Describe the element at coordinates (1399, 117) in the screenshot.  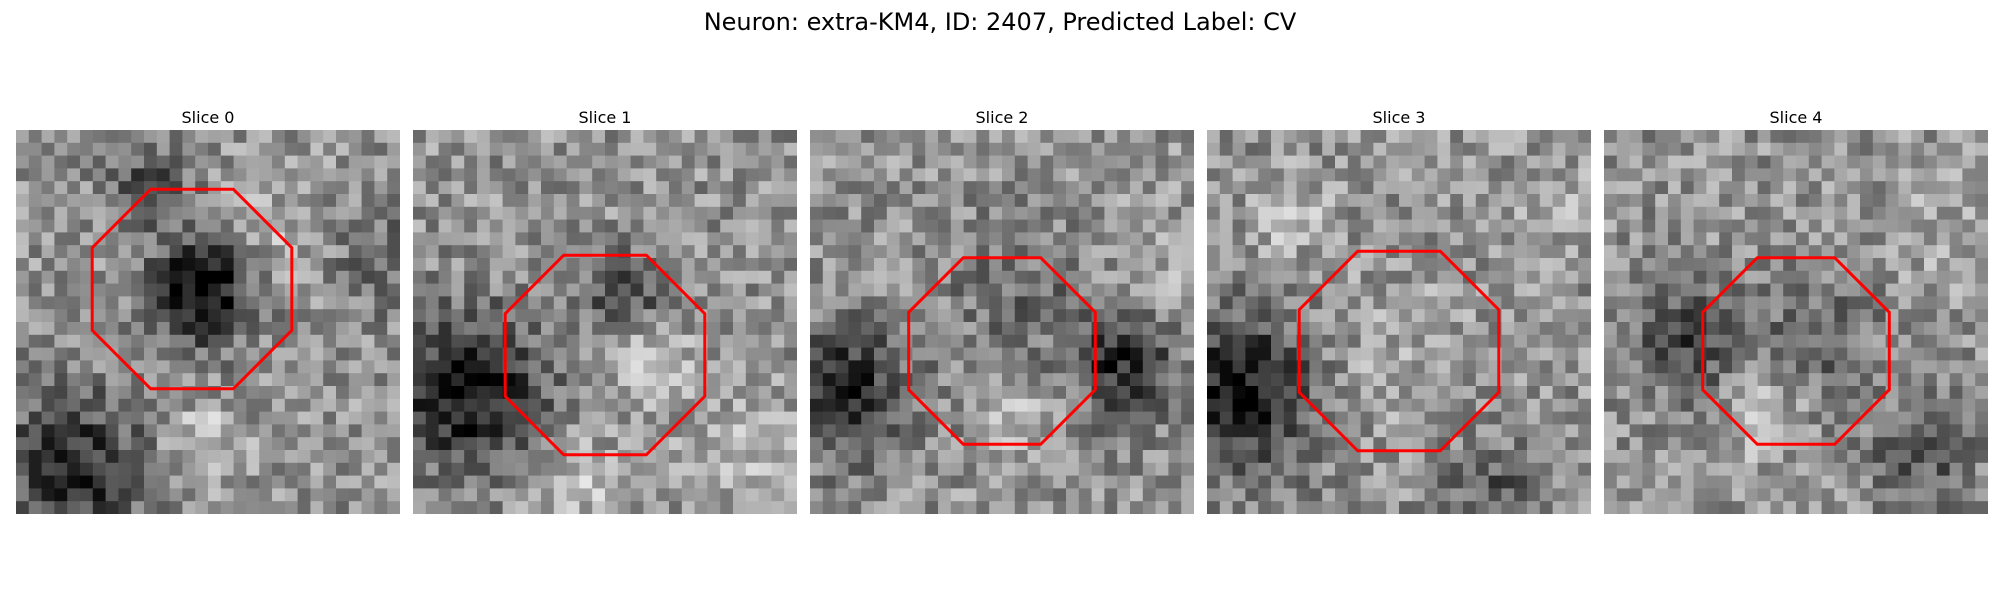
I see `slice-title-3: Slice 3` at that location.